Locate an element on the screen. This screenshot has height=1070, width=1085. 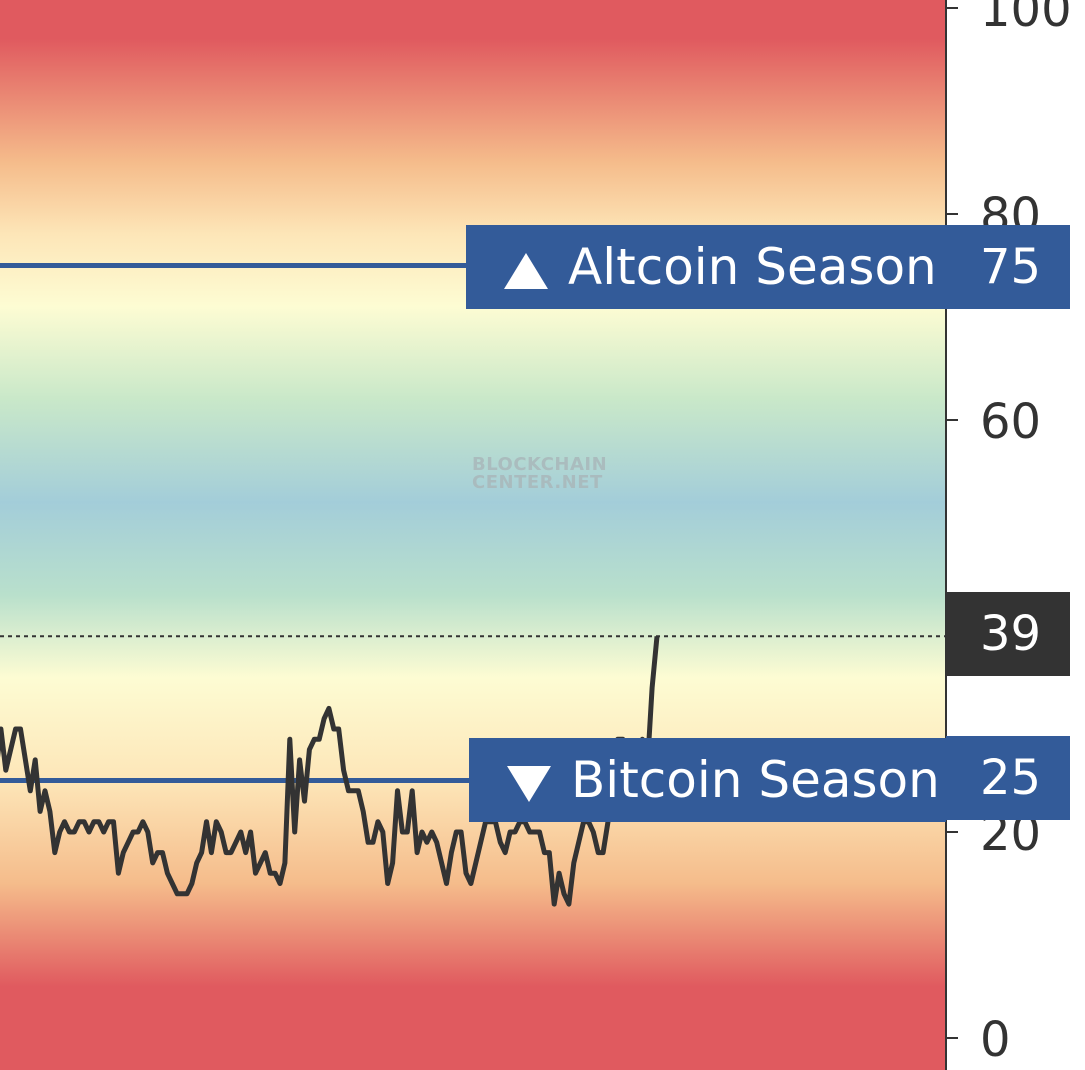
triangle-down-icon is located at coordinates (529, 783).